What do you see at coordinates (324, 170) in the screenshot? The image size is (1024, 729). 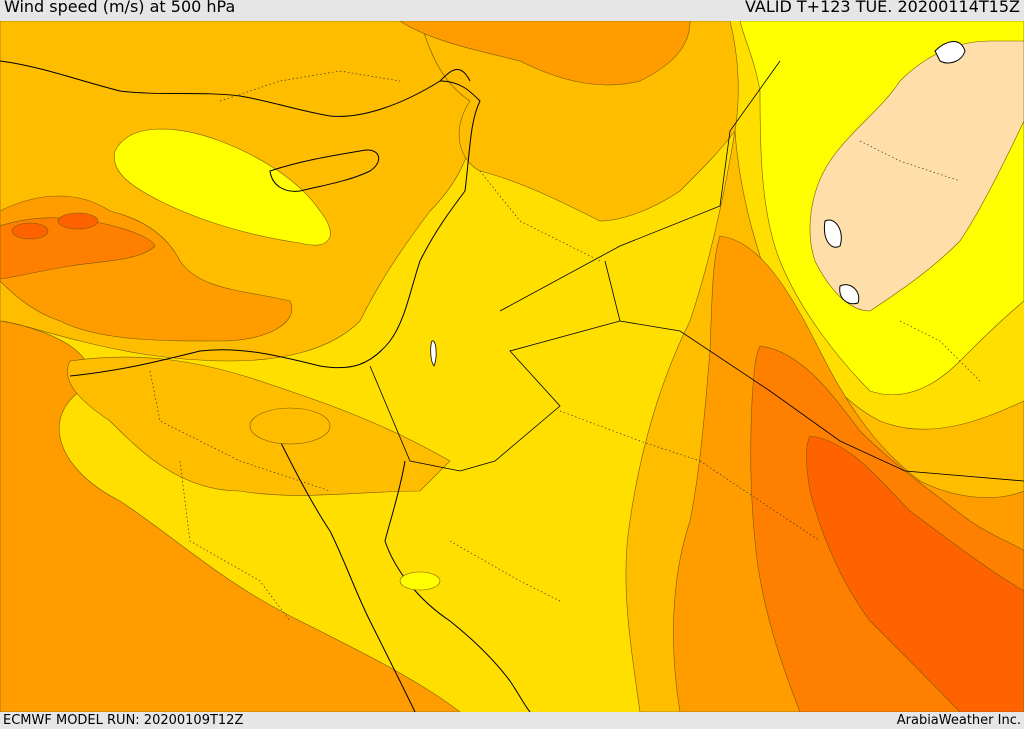 I see `coastline-cyprus` at bounding box center [324, 170].